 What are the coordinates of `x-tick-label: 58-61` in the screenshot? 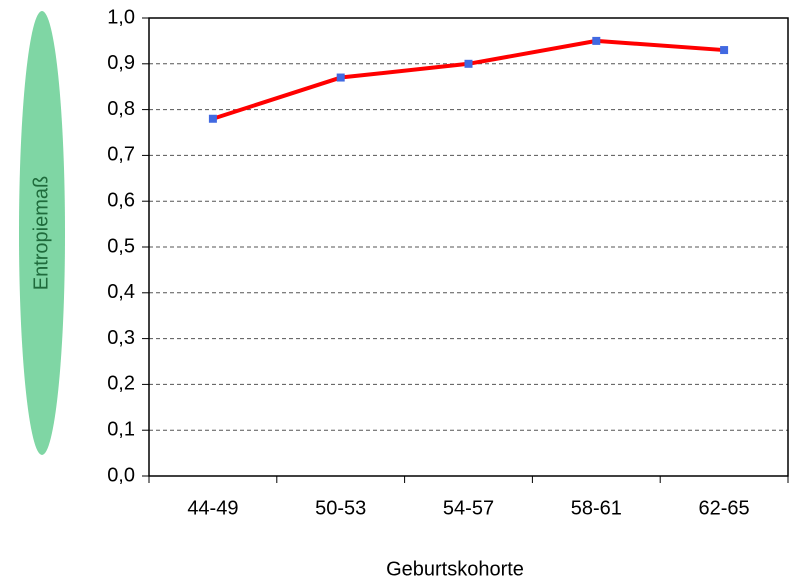 It's located at (596, 508).